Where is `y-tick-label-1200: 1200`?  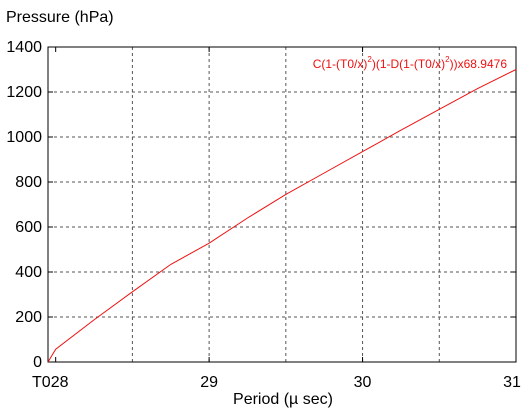
y-tick-label-1200: 1200 is located at coordinates (24, 92).